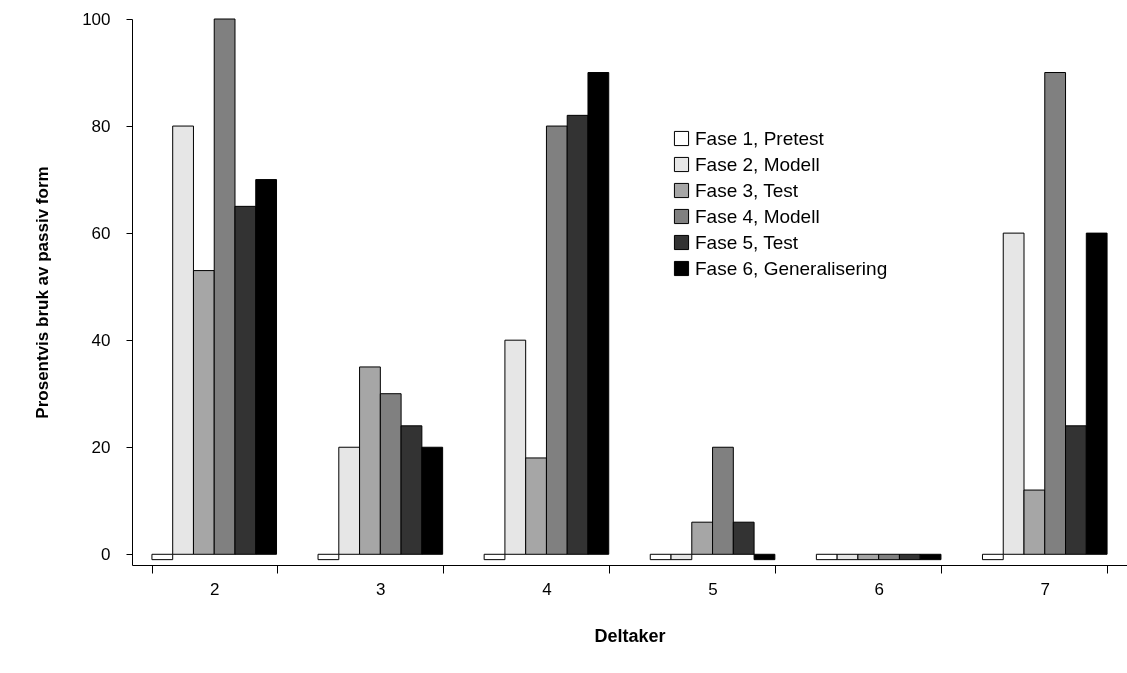 Image resolution: width=1127 pixels, height=673 pixels. What do you see at coordinates (757, 164) in the screenshot?
I see `legend-label: Fase 2, Modell` at bounding box center [757, 164].